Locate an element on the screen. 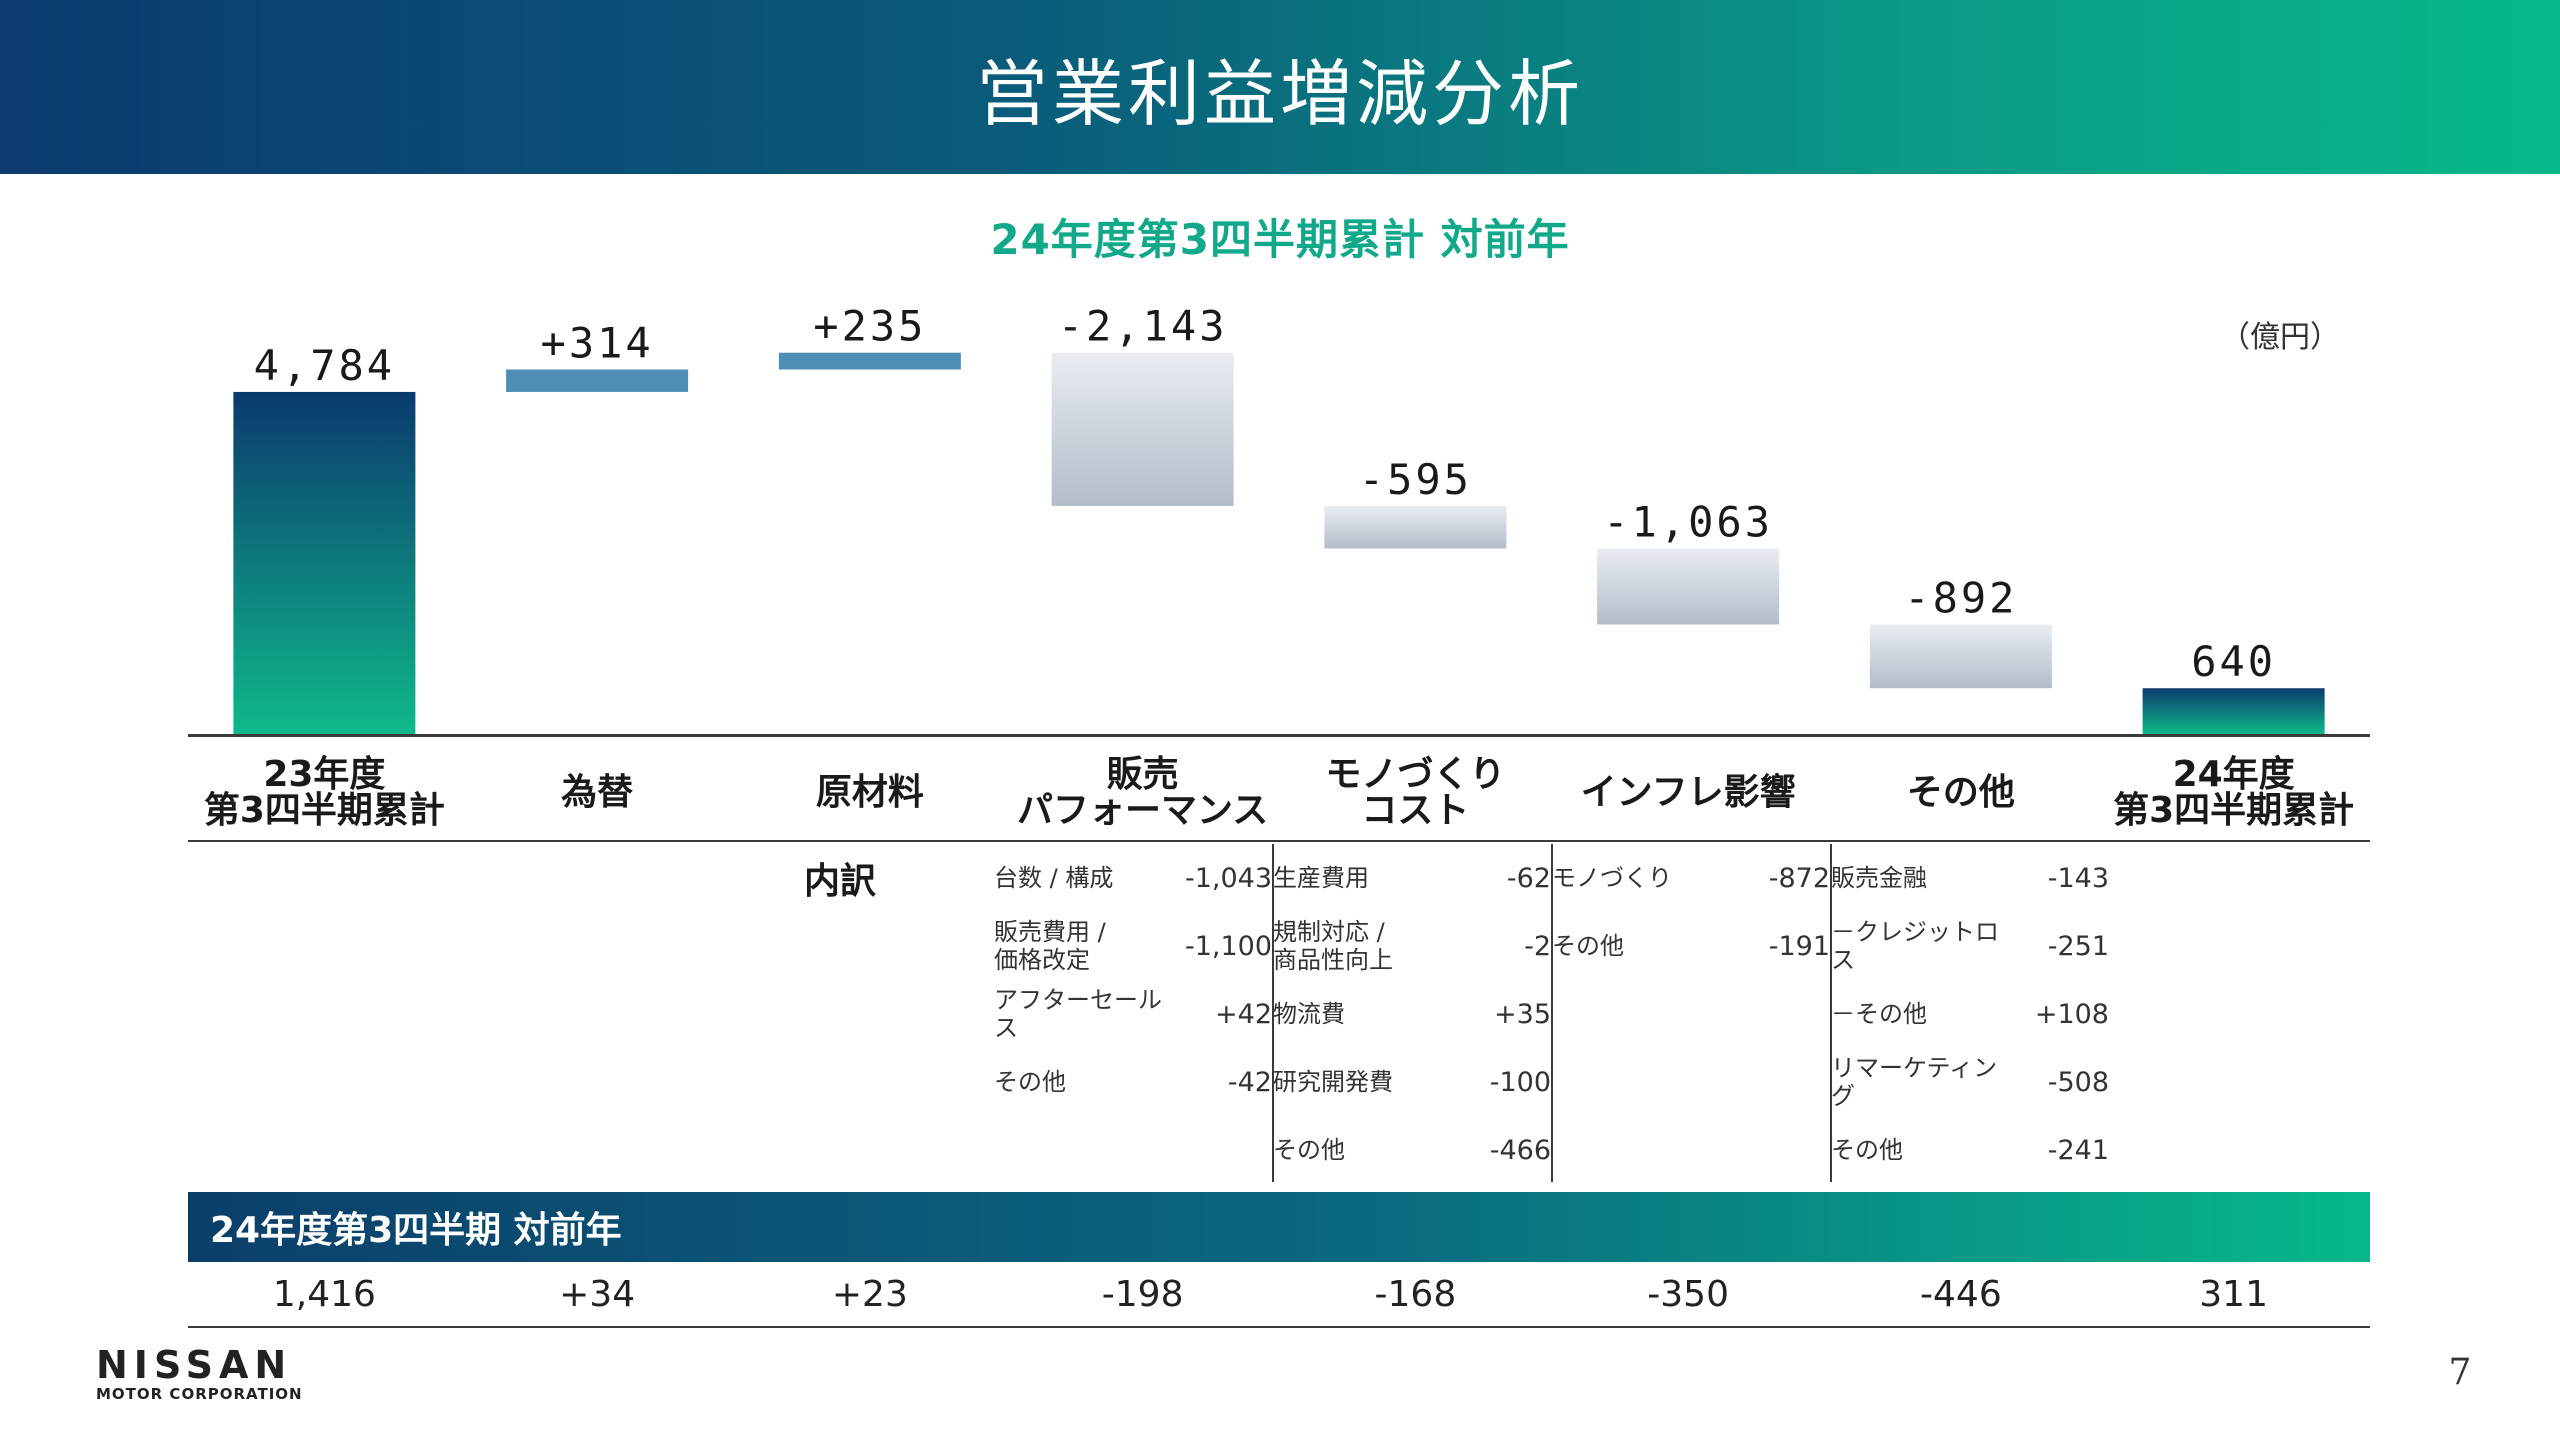  logo-subtitle: MOTOR CORPORATION is located at coordinates (199, 1394).